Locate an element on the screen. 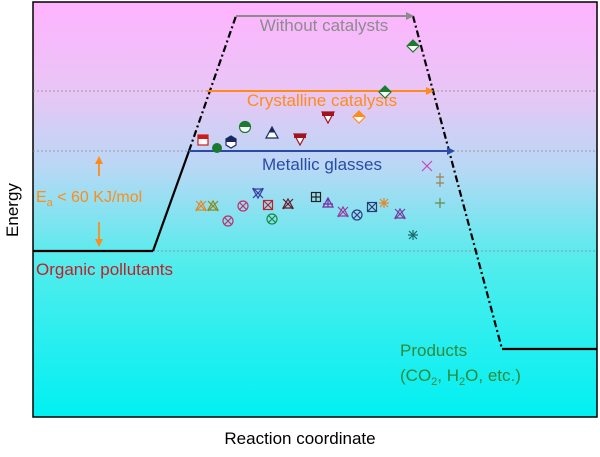 The image size is (600, 457). marker-circle-x-pink is located at coordinates (228, 221).